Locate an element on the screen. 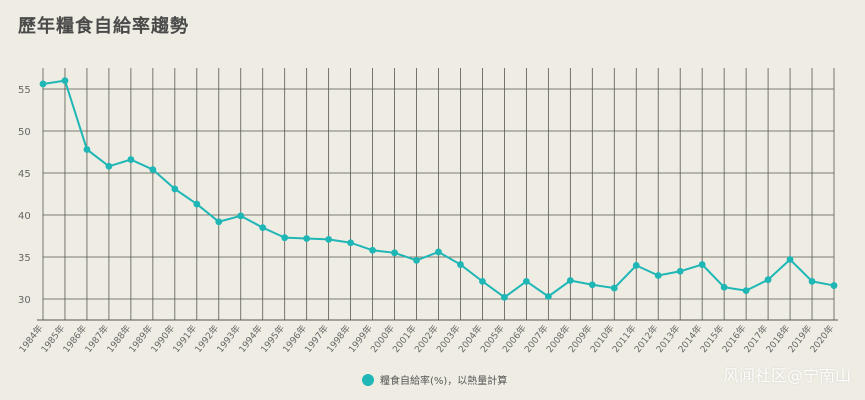 This screenshot has width=865, height=400. x-tick-label: 2020年 is located at coordinates (821, 338).